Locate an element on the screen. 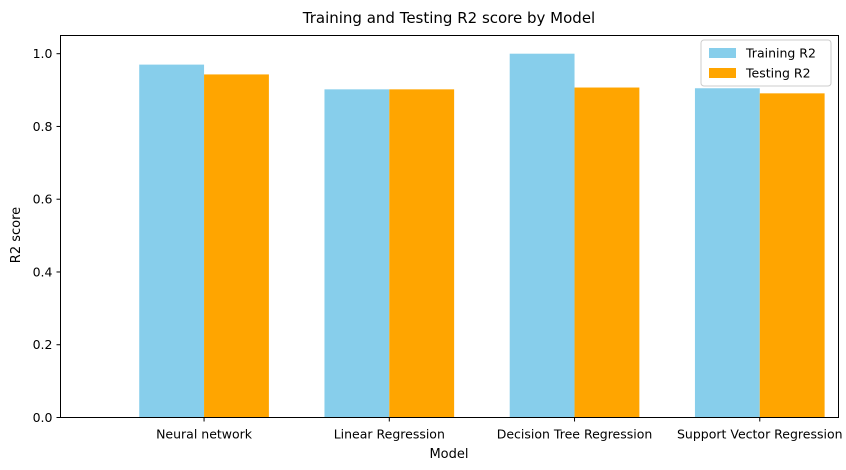  y-axis-label: R2 score is located at coordinates (16, 235).